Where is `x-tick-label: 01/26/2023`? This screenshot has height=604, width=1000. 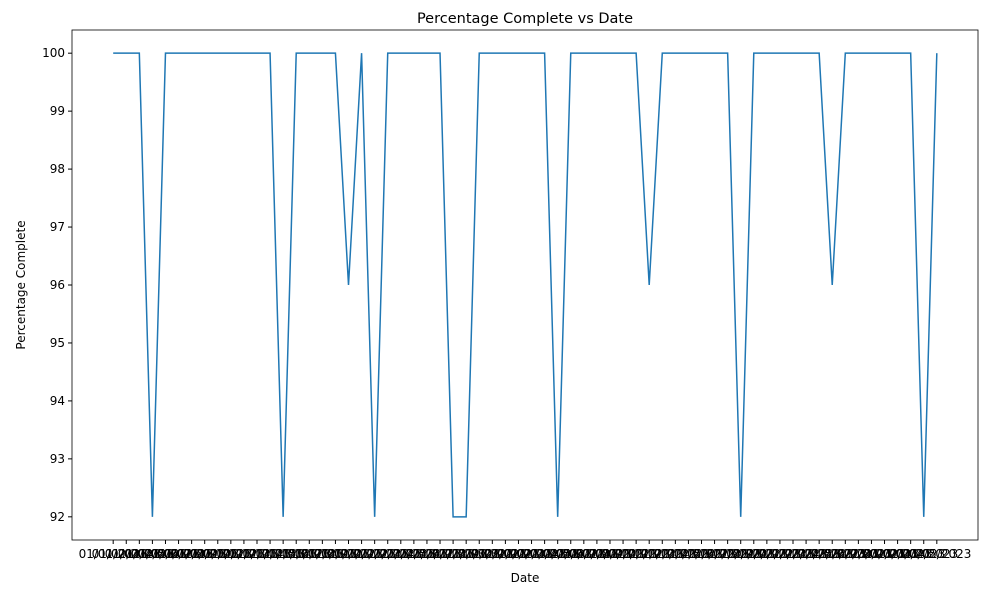 x-tick-label: 01/26/2023 is located at coordinates (439, 554).